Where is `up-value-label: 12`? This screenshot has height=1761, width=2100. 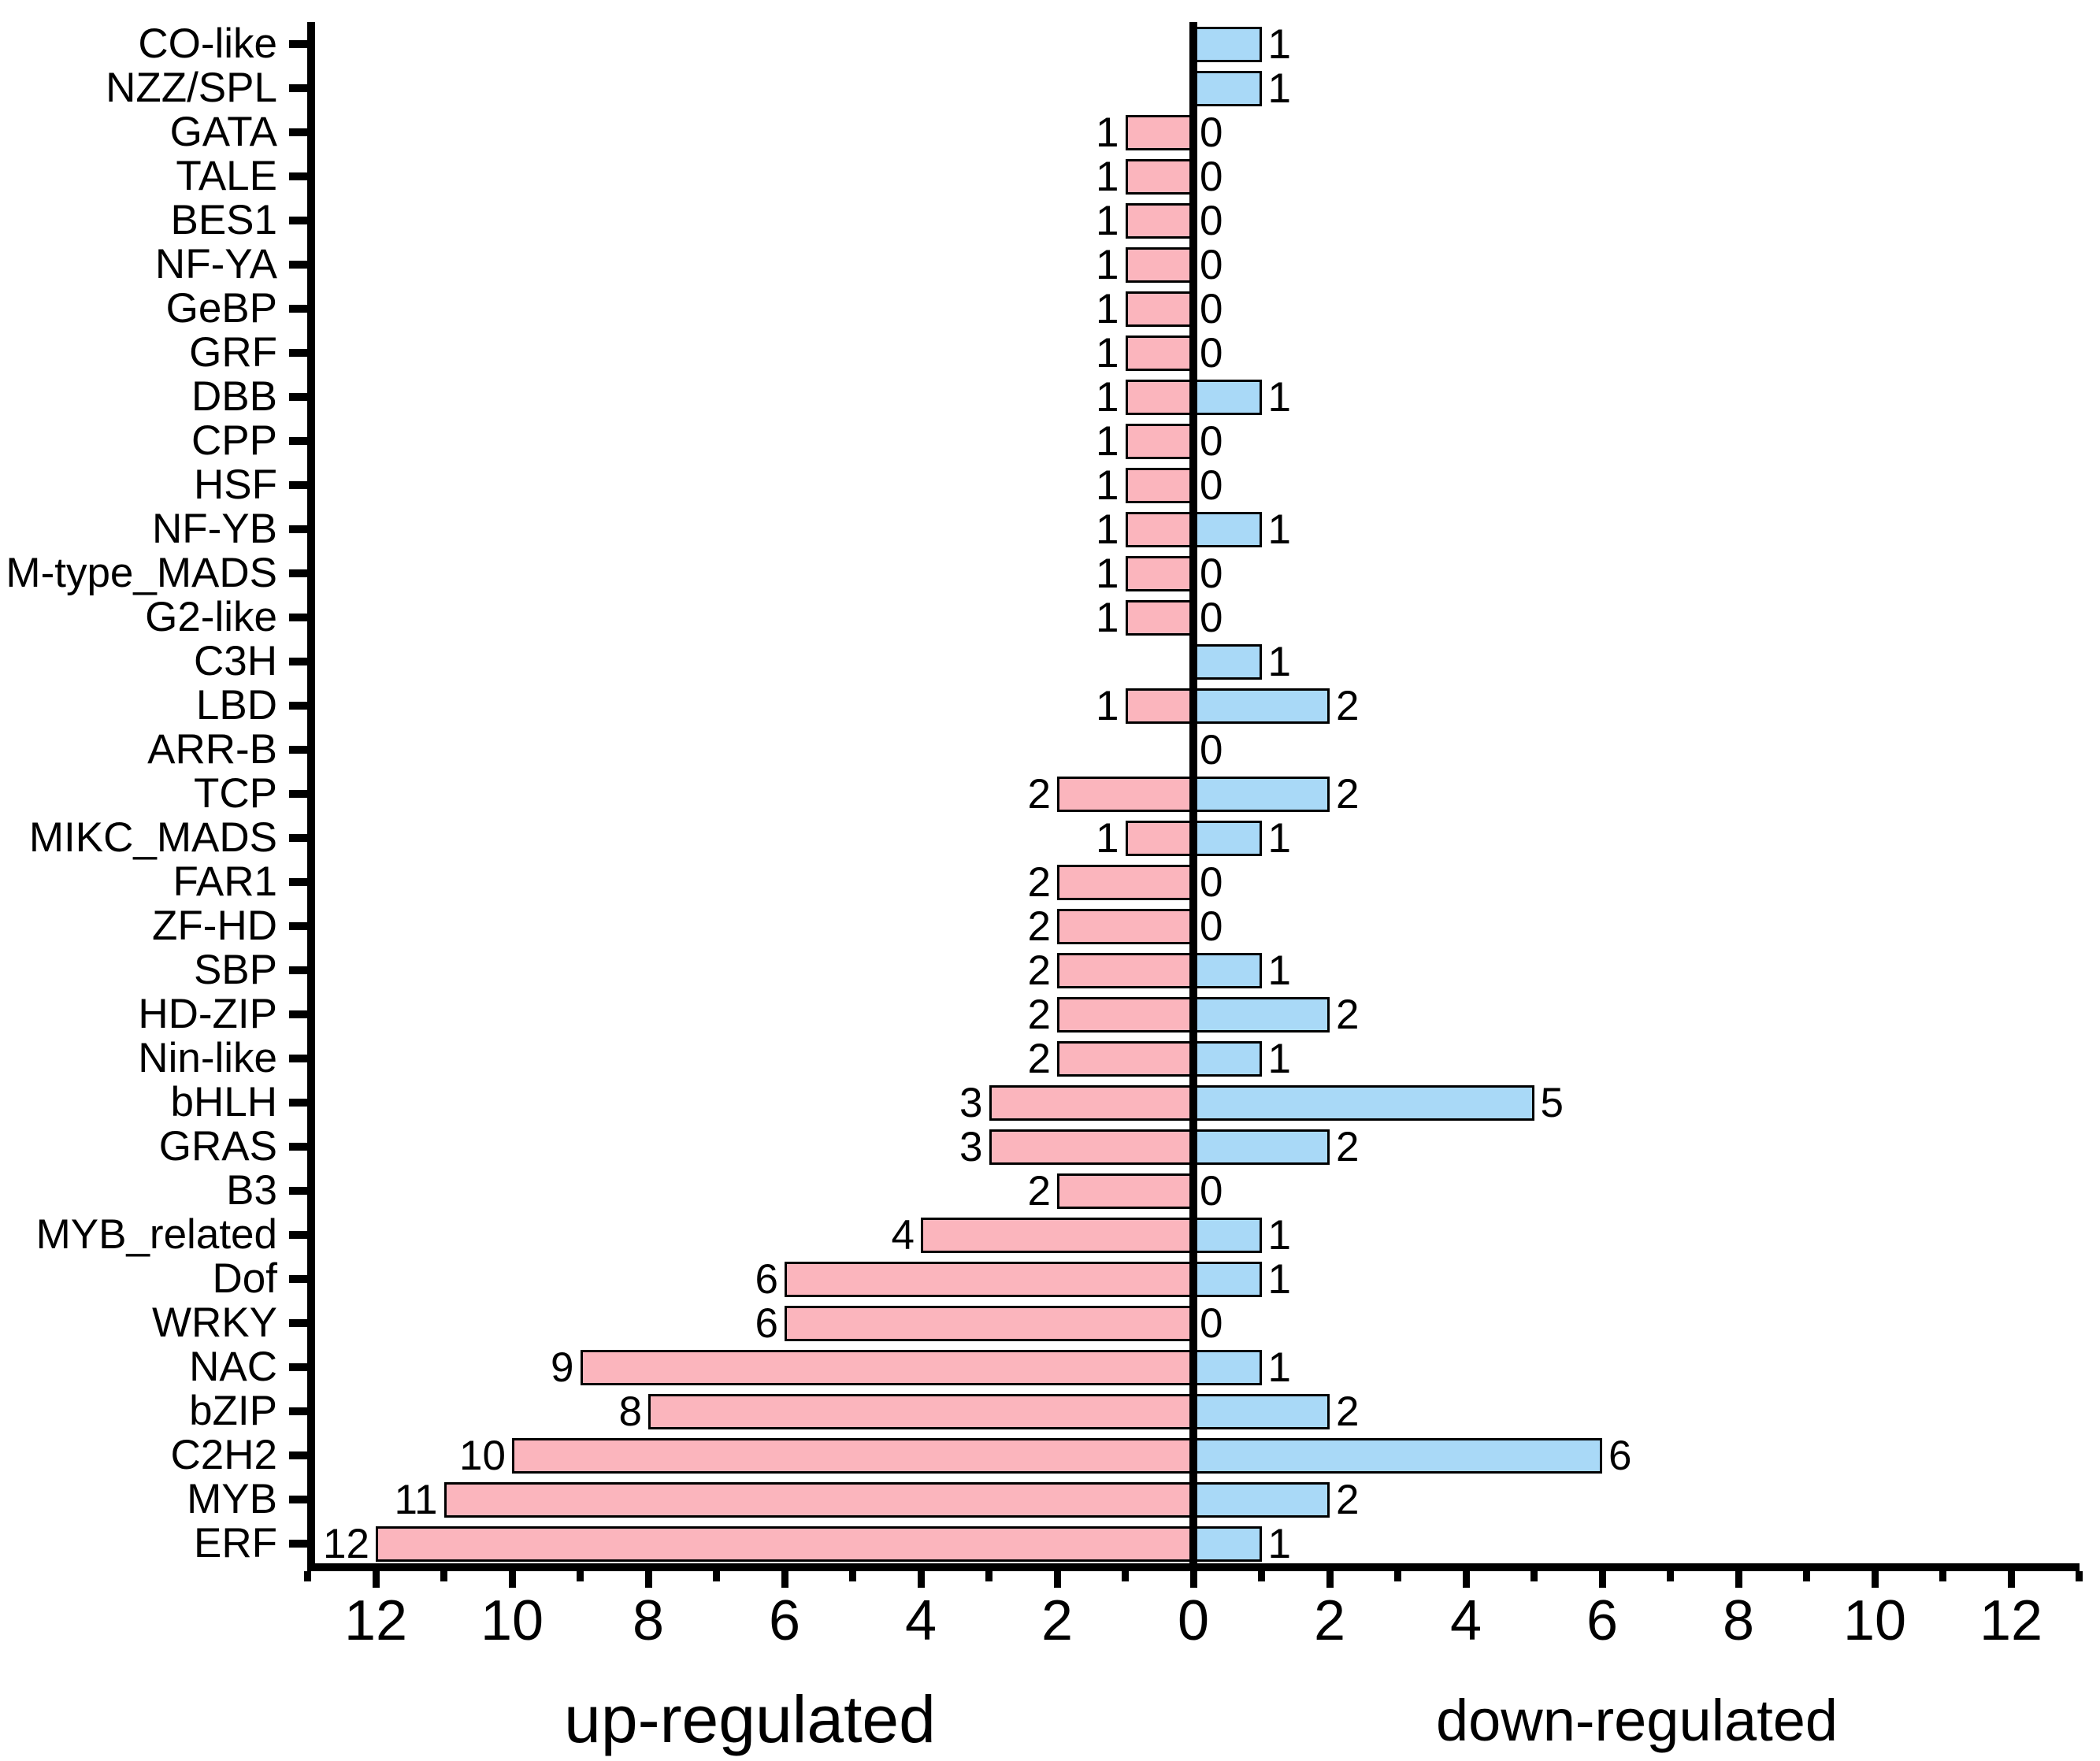
up-value-label: 12 is located at coordinates (346, 1544).